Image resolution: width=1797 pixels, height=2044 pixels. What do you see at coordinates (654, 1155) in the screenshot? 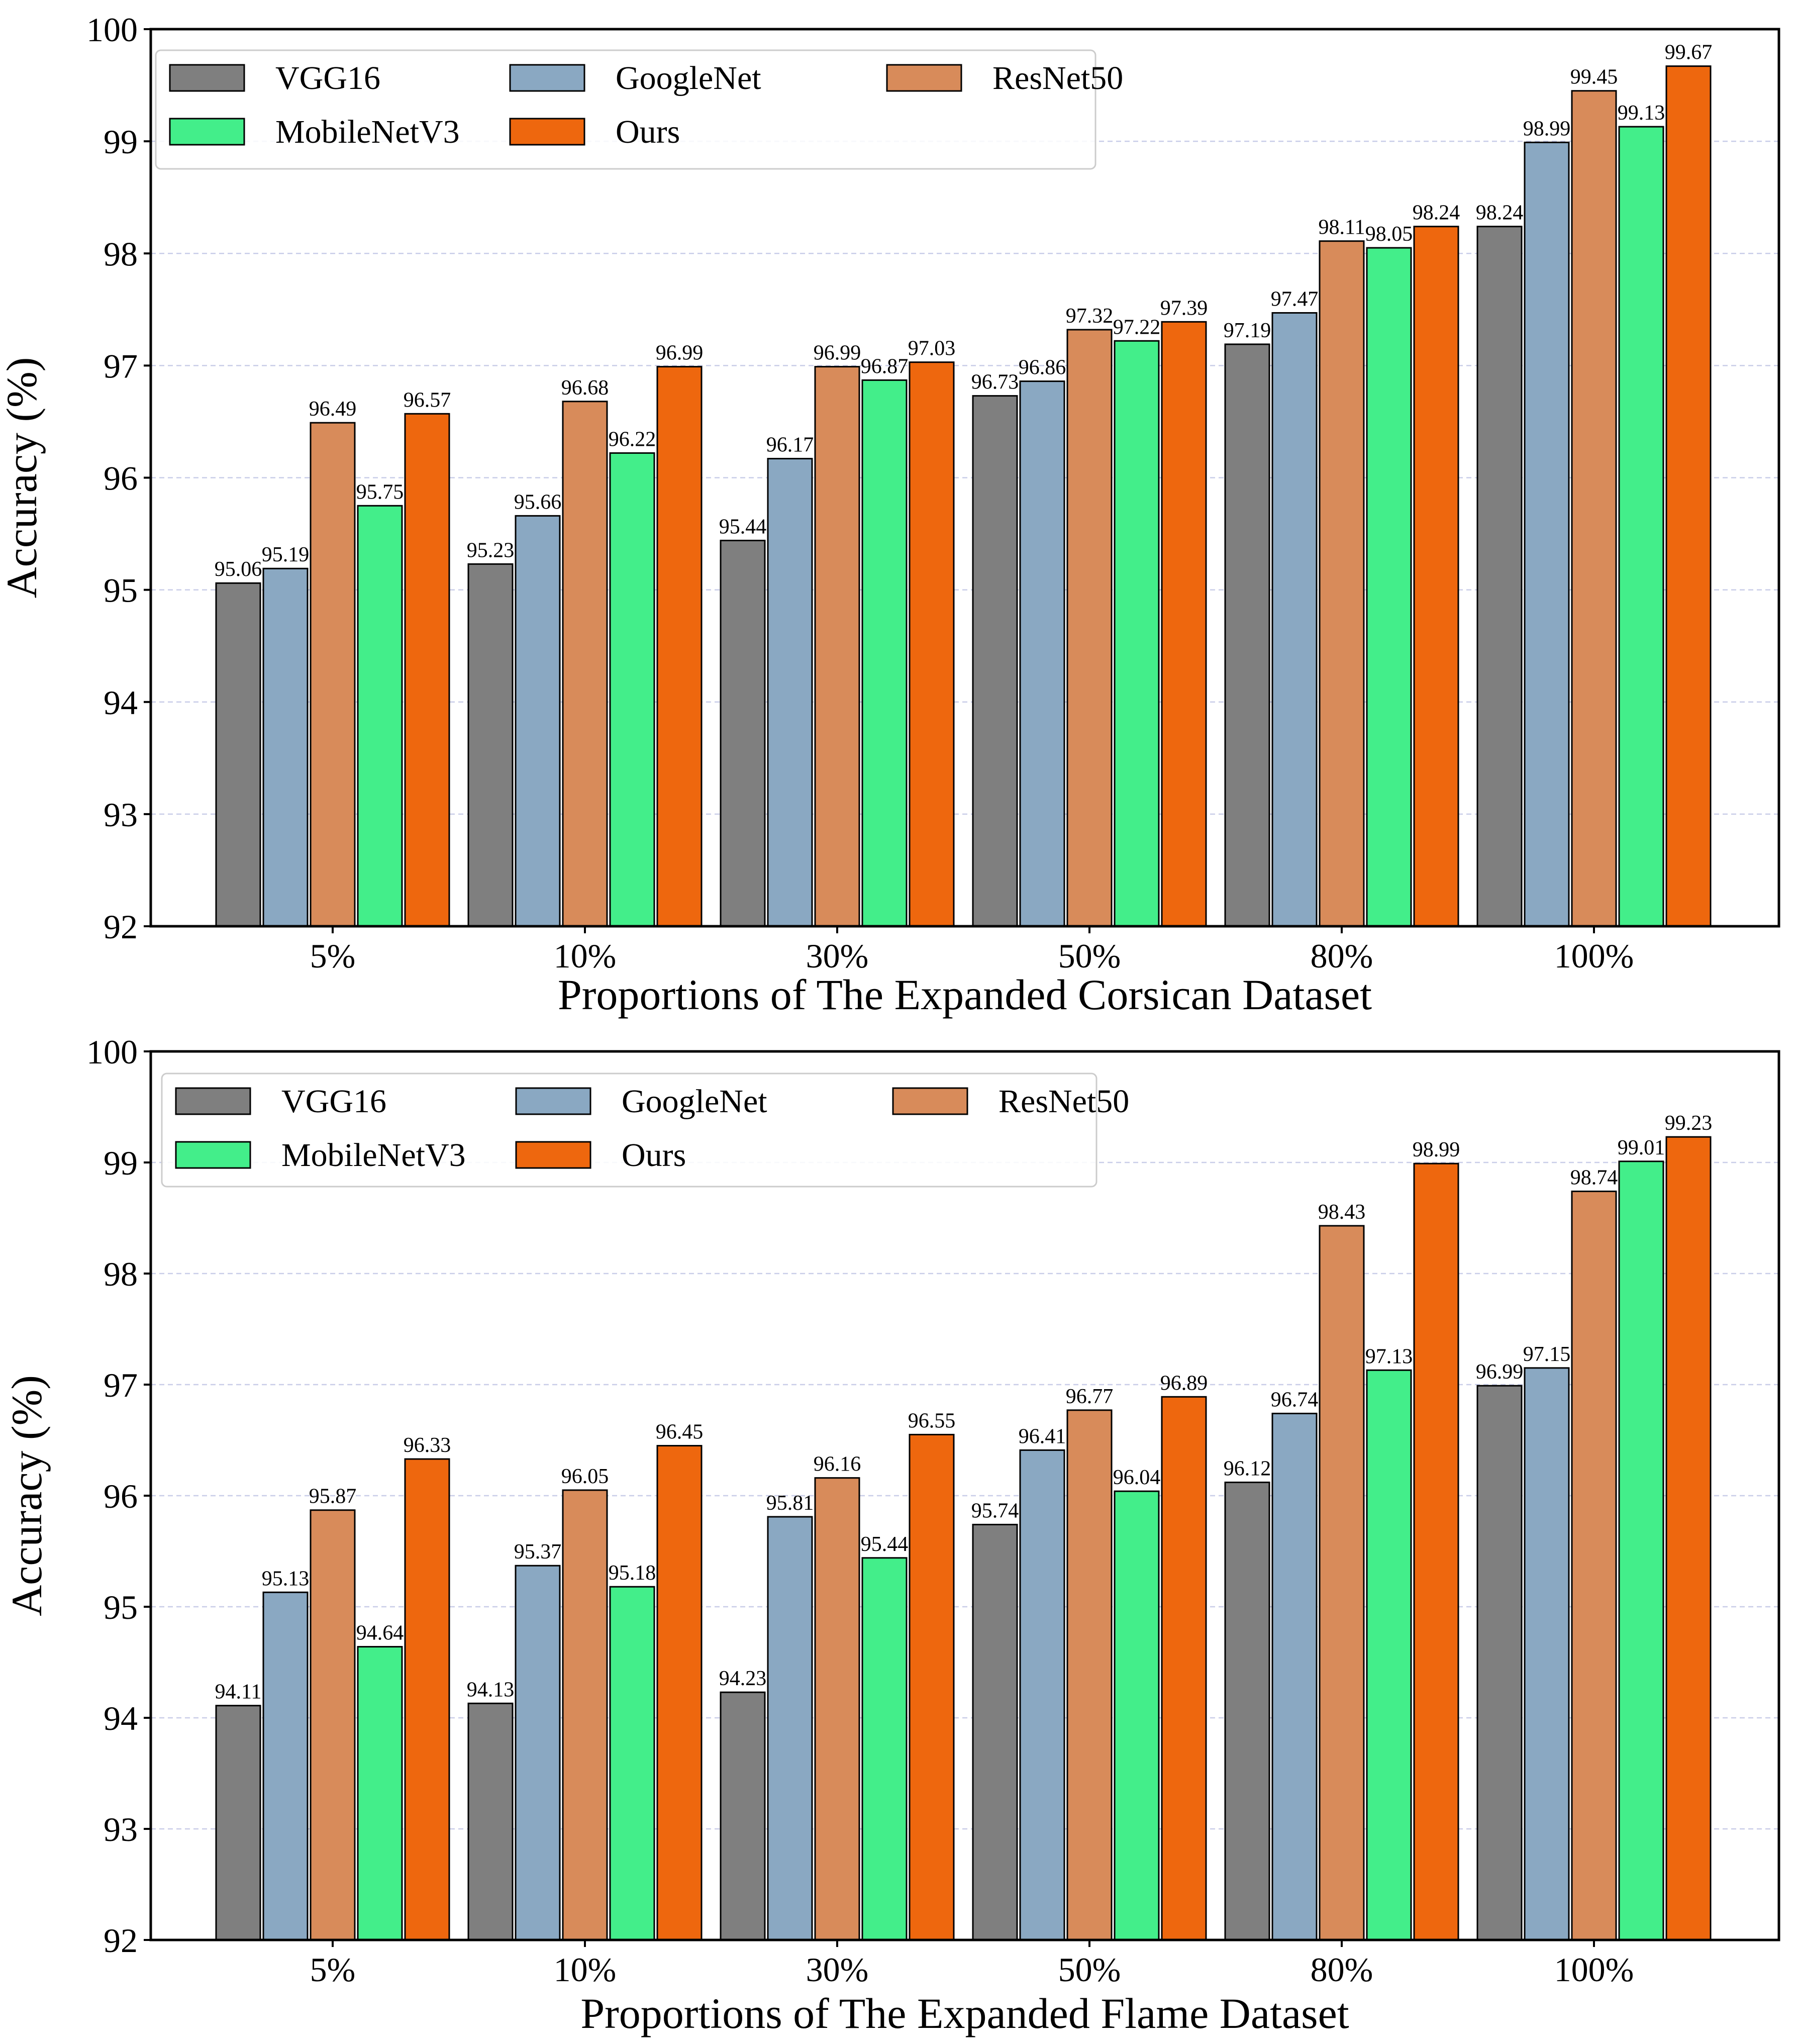
I see `legend-label-ours: Ours` at bounding box center [654, 1155].